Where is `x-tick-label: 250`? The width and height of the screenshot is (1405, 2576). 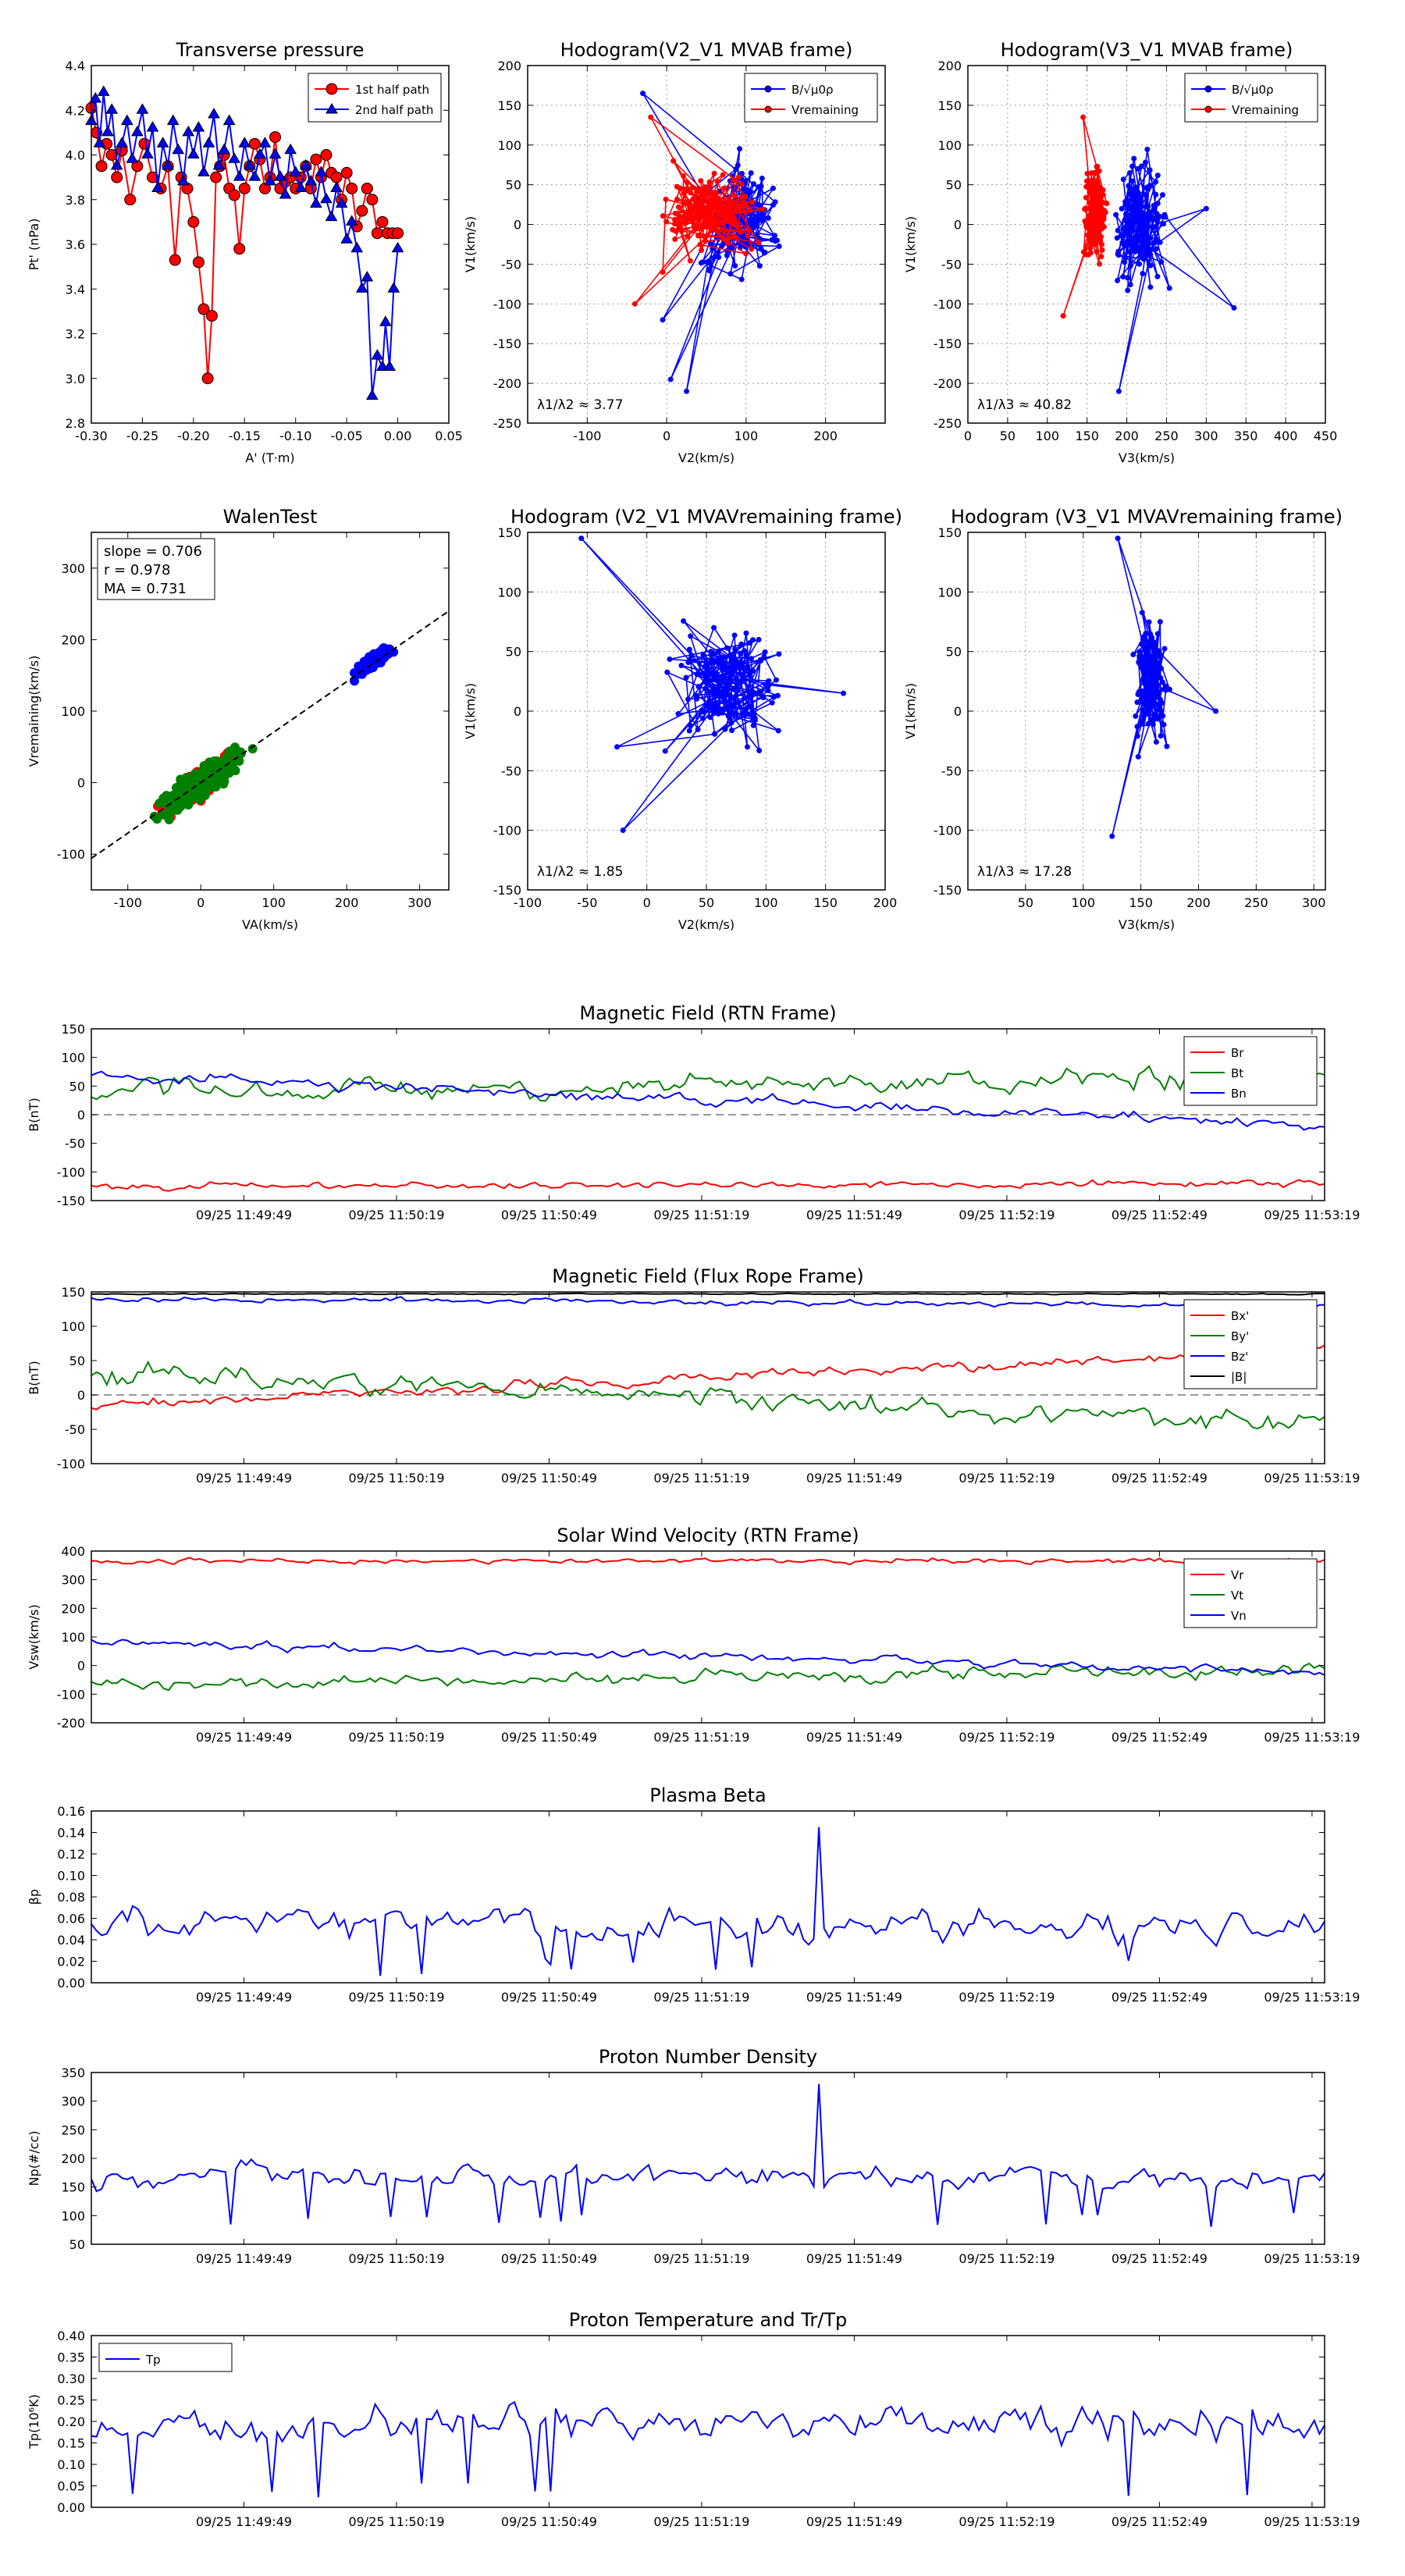 x-tick-label: 250 is located at coordinates (1256, 902).